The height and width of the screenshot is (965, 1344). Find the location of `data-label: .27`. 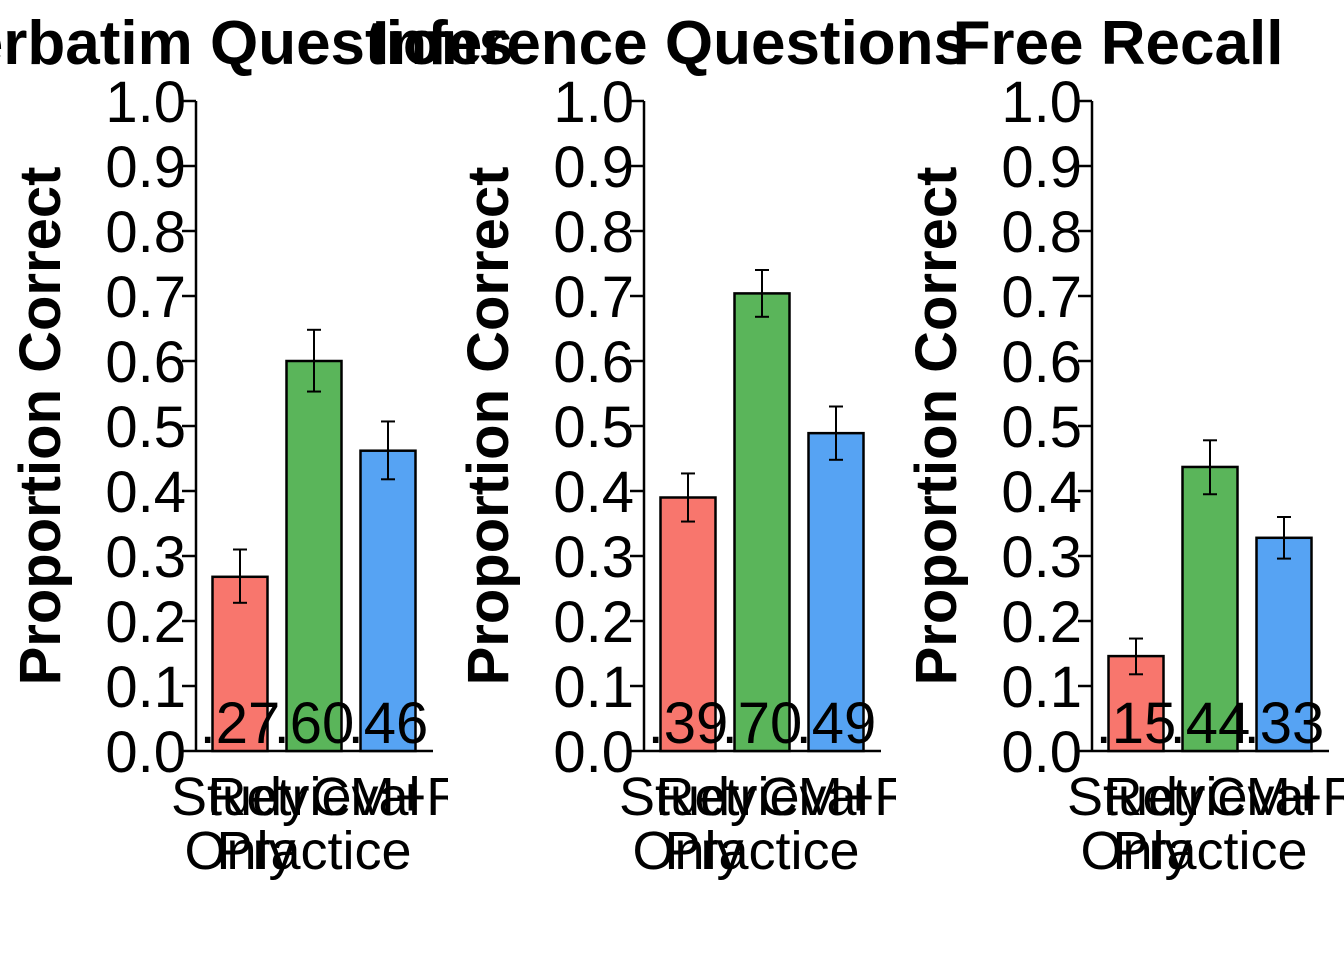

data-label: .27 is located at coordinates (240, 723).